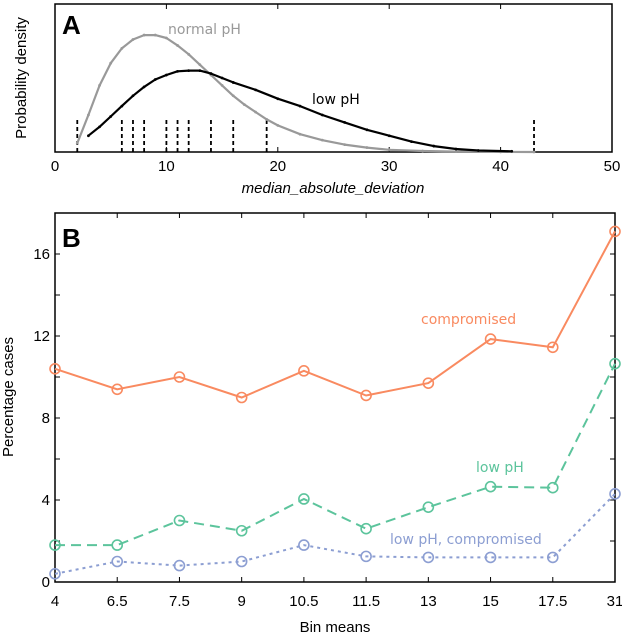 The height and width of the screenshot is (634, 622). What do you see at coordinates (179, 601) in the screenshot?
I see `x-tick-label: 7.5` at bounding box center [179, 601].